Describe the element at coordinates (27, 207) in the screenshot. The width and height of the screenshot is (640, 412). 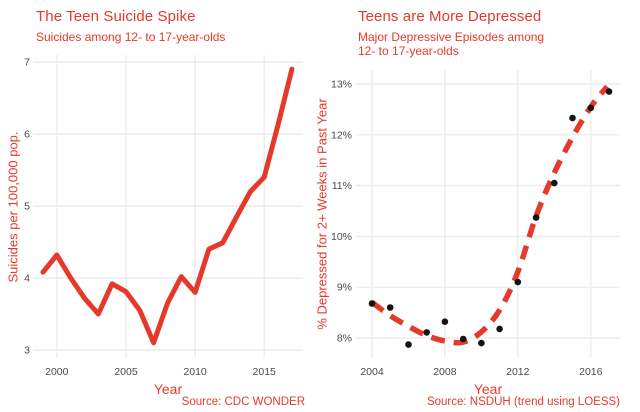
I see `y-tick-label: 5` at that location.